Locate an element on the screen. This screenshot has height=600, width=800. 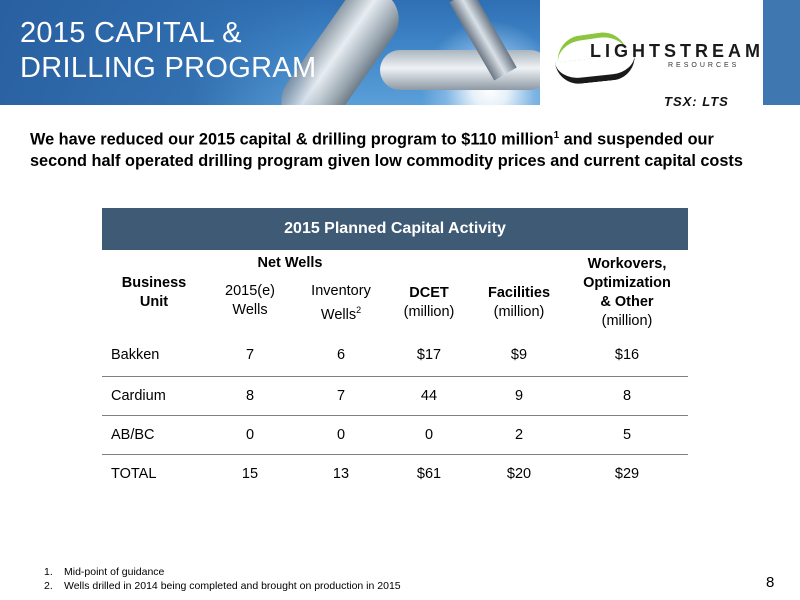
header-dcet: DCET (million) is located at coordinates (429, 303).